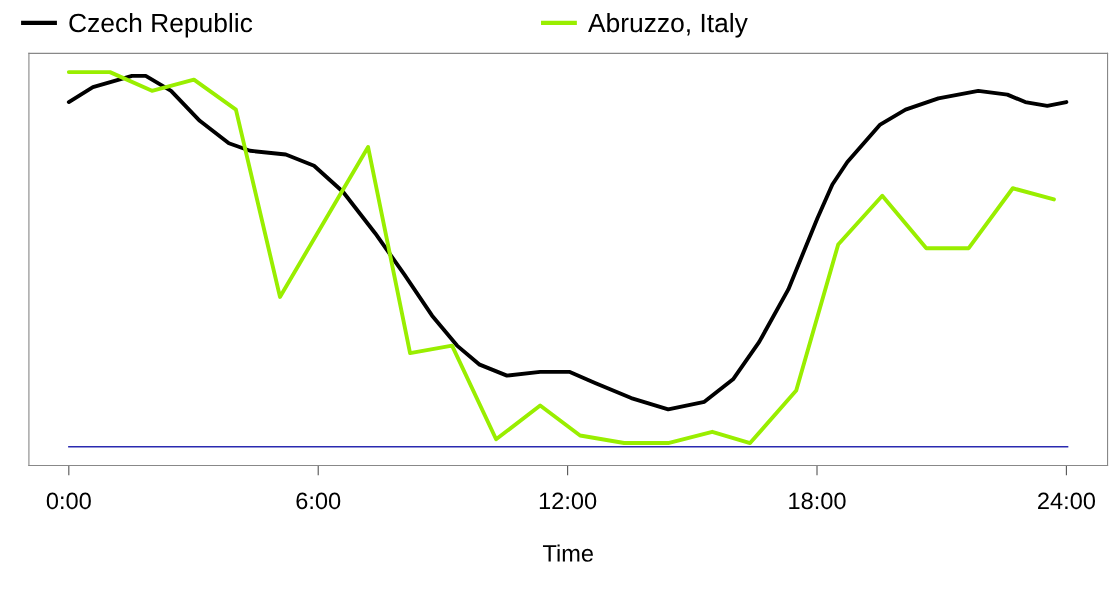 The width and height of the screenshot is (1112, 593). Describe the element at coordinates (817, 501) in the screenshot. I see `x-tick-label: 18:00` at that location.